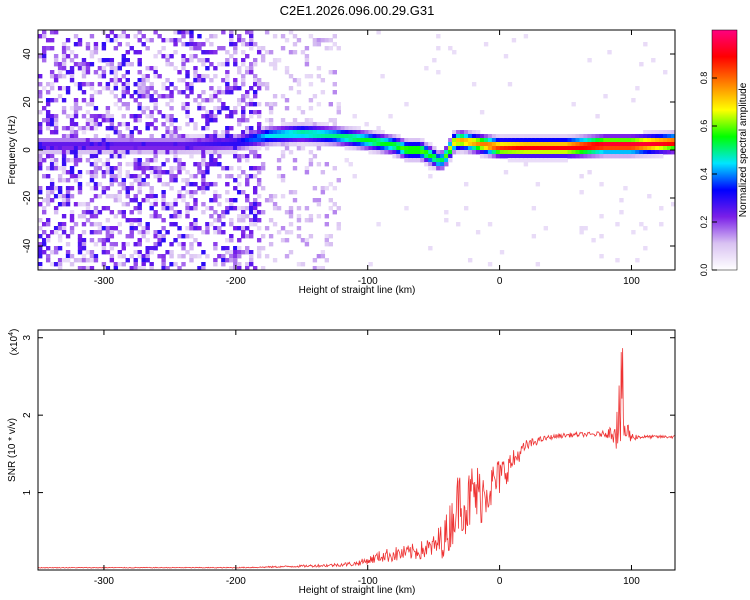 The image size is (750, 600). What do you see at coordinates (500, 281) in the screenshot?
I see `x-tick-label: 0` at bounding box center [500, 281].